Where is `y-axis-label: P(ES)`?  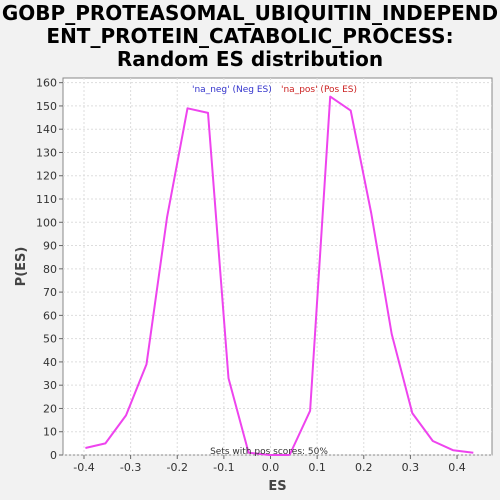 y-axis-label: P(ES) is located at coordinates (21, 267).